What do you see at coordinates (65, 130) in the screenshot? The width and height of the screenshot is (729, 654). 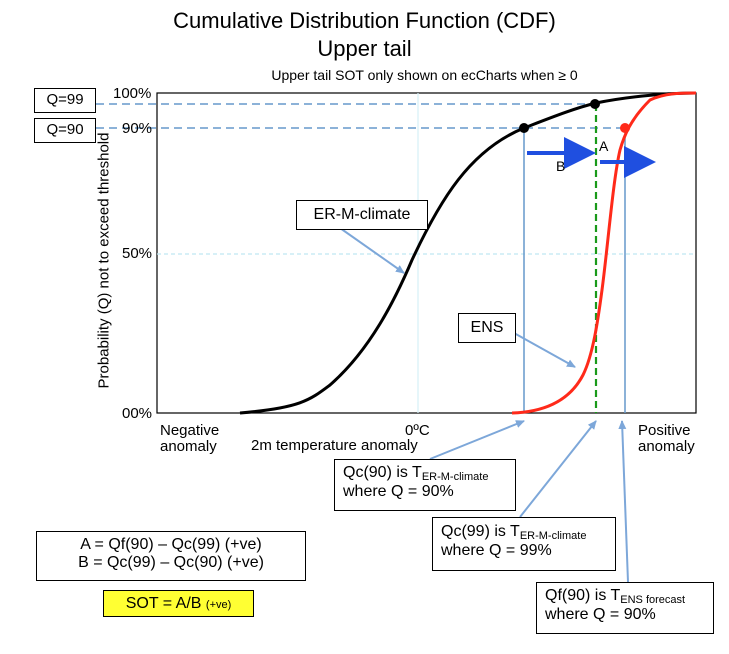 I see `q90-box: Q=90` at bounding box center [65, 130].